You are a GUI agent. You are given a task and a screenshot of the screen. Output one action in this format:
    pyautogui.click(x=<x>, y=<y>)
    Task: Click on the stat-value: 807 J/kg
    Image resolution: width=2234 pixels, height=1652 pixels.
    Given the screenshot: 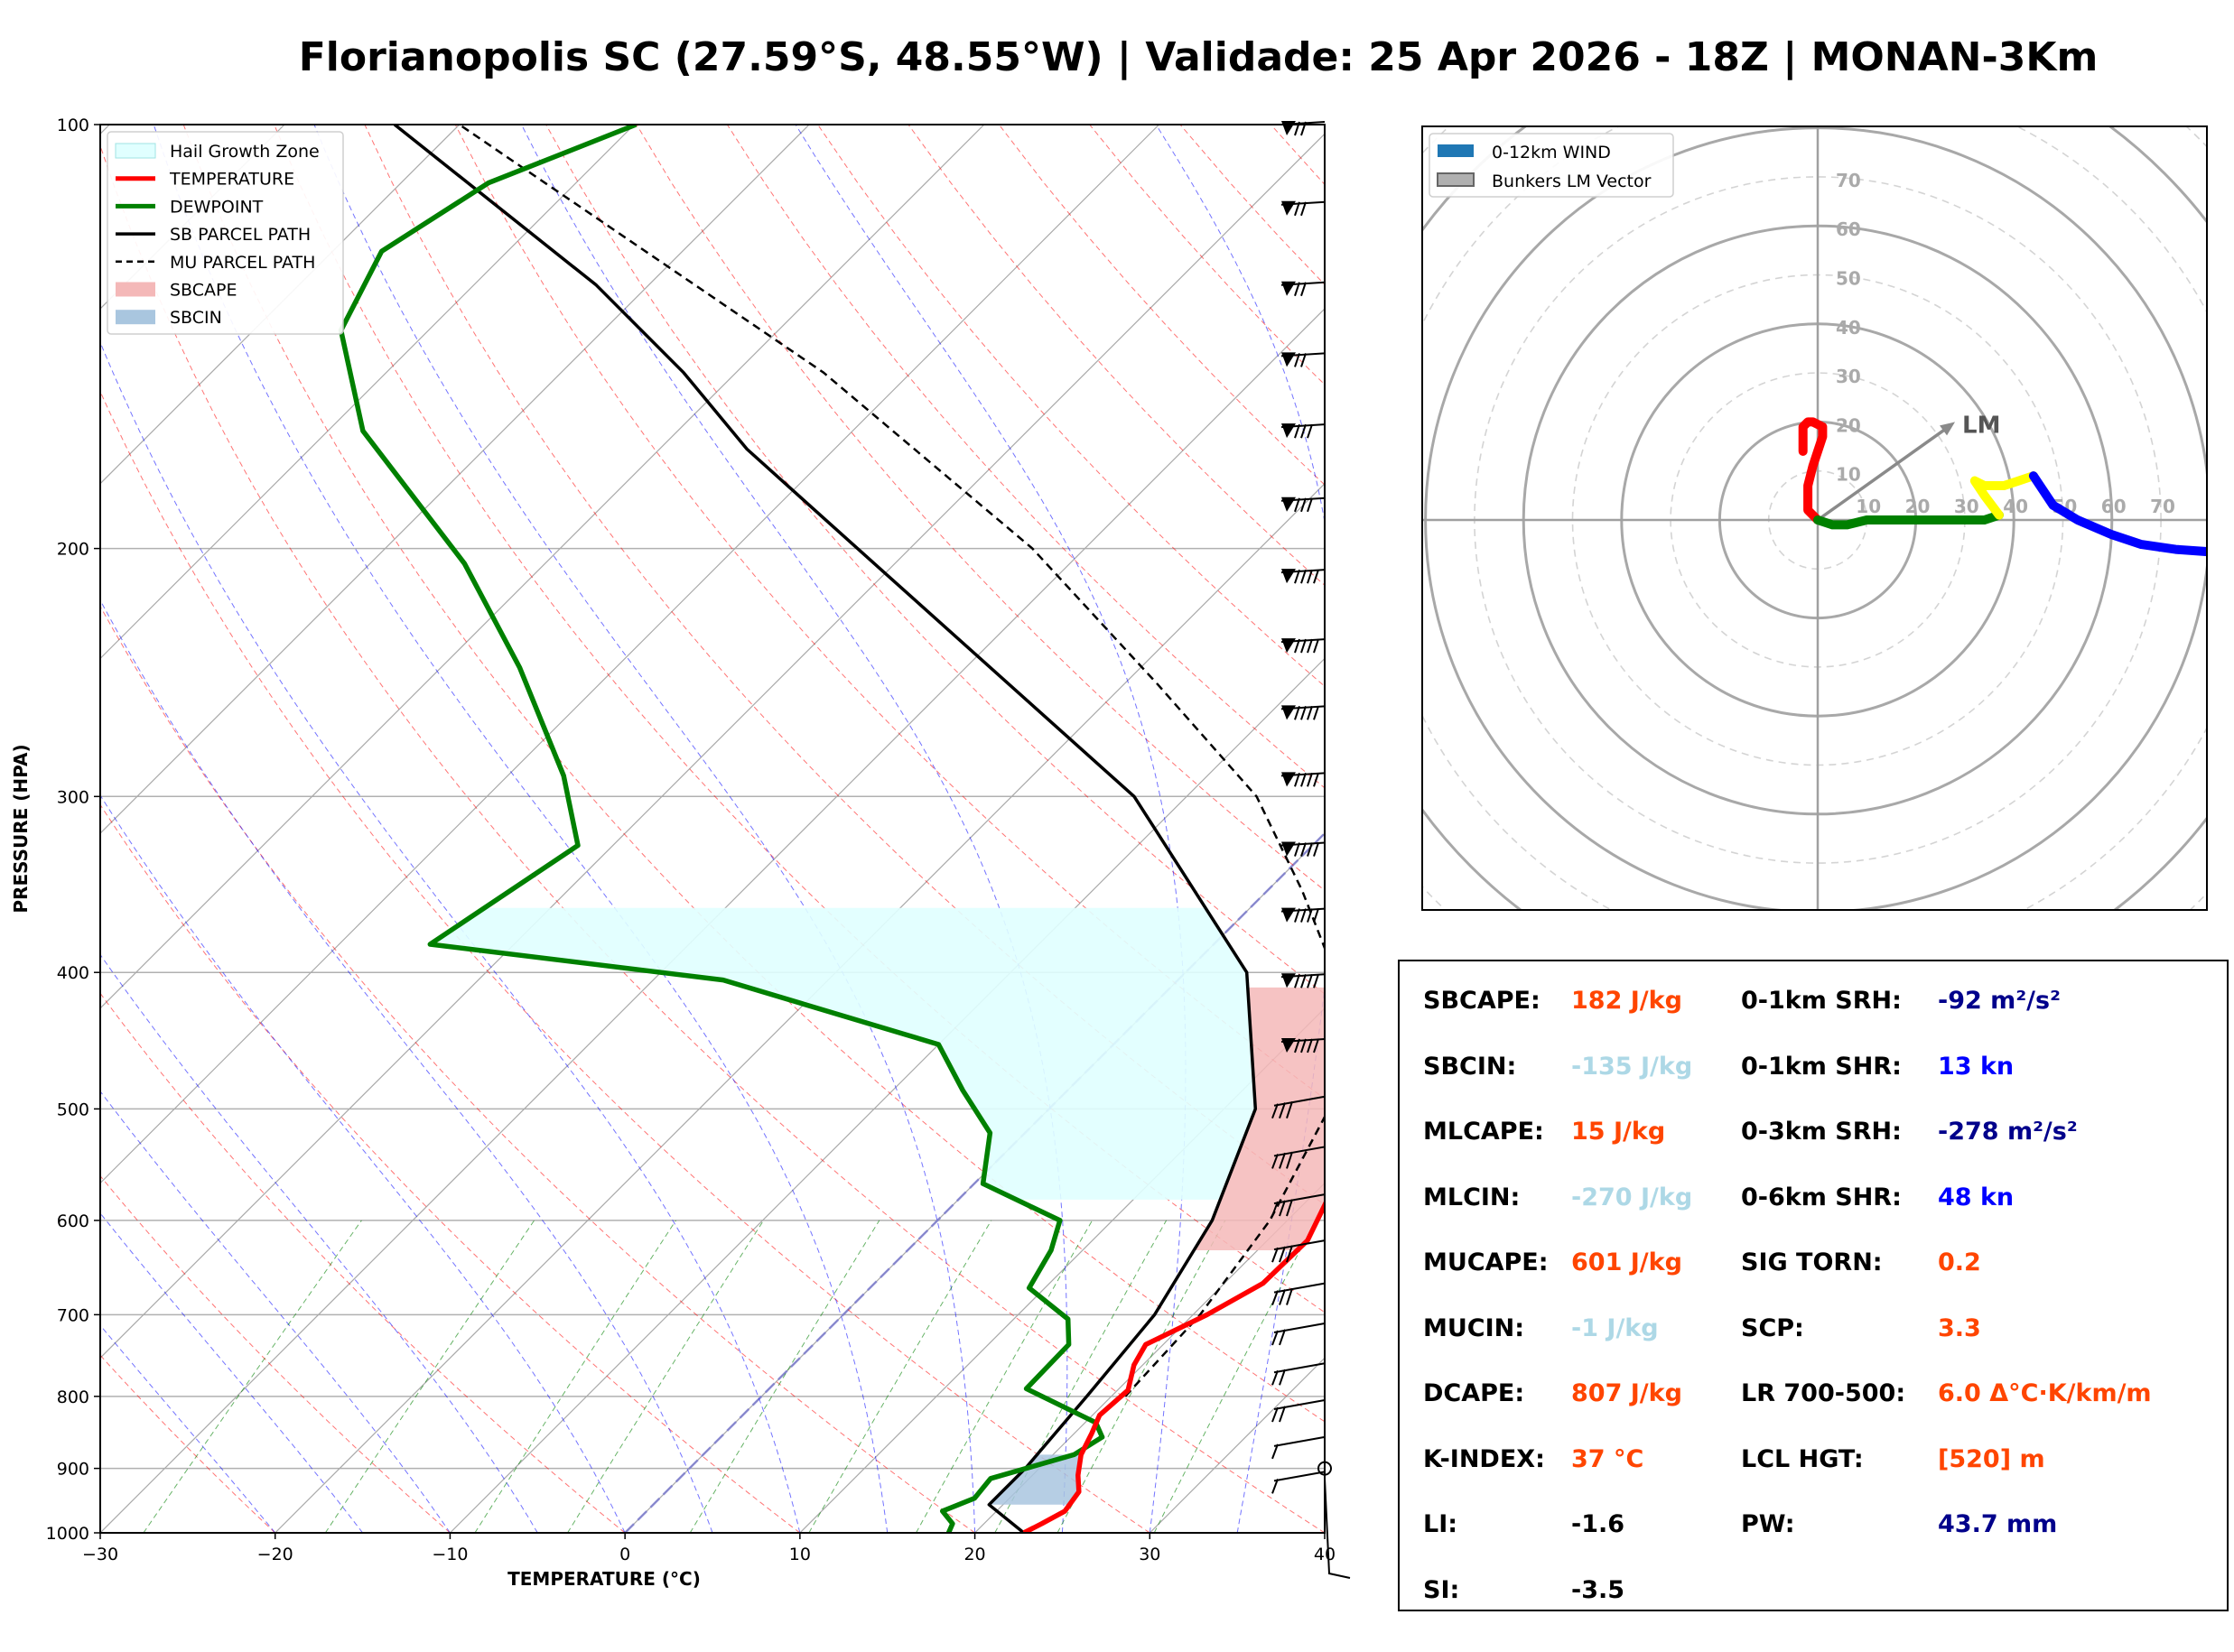 What is the action you would take?
    pyautogui.click(x=1626, y=1393)
    